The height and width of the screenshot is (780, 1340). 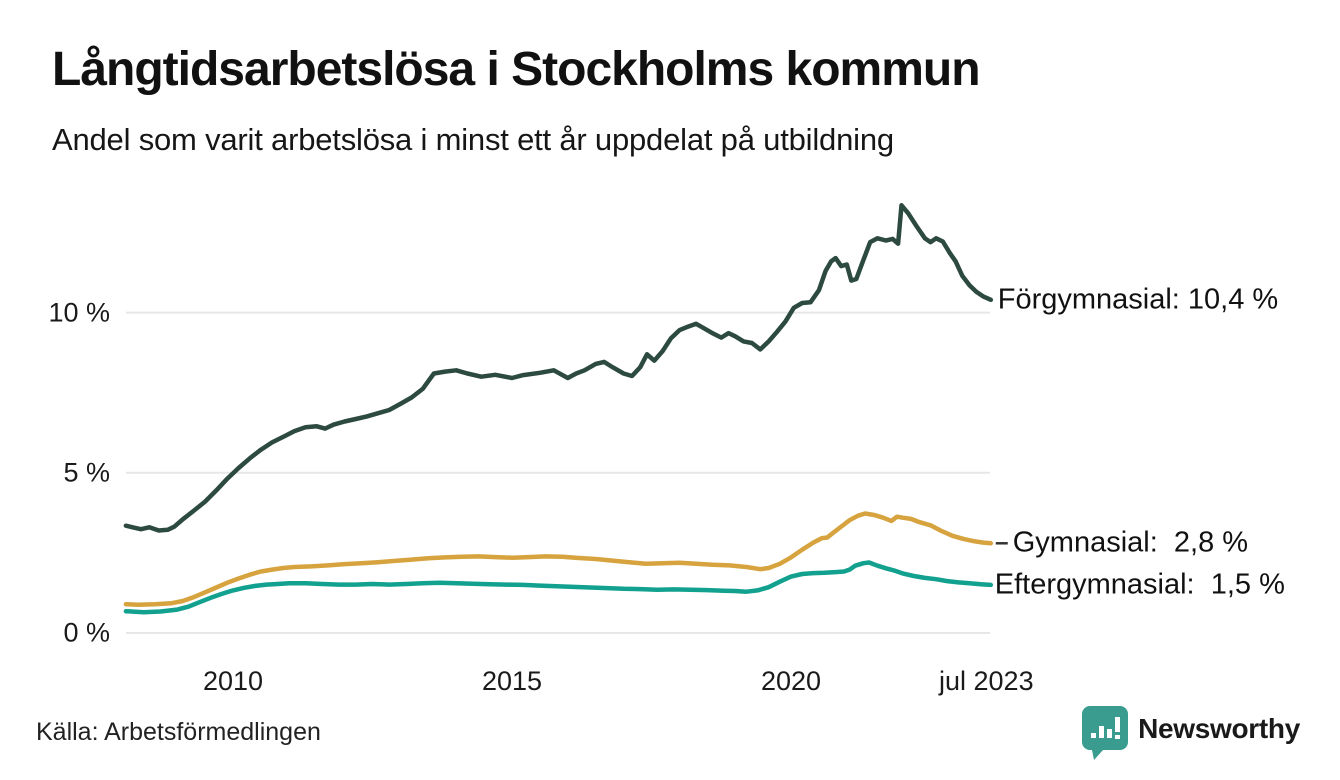 What do you see at coordinates (1130, 542) in the screenshot?
I see `series-end-label-gymnasial: Gymnasial: 2,8 %` at bounding box center [1130, 542].